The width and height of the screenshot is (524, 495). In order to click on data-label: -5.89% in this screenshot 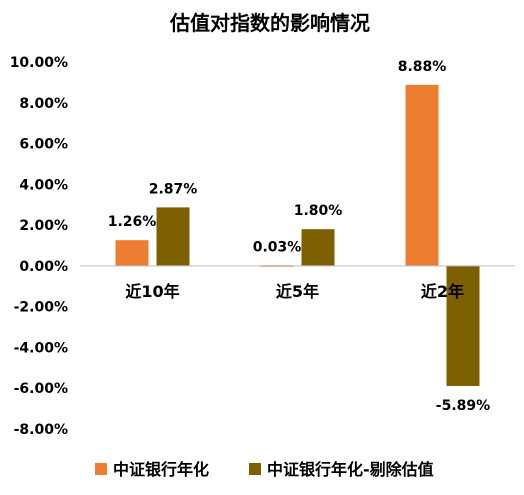, I will do `click(463, 406)`.